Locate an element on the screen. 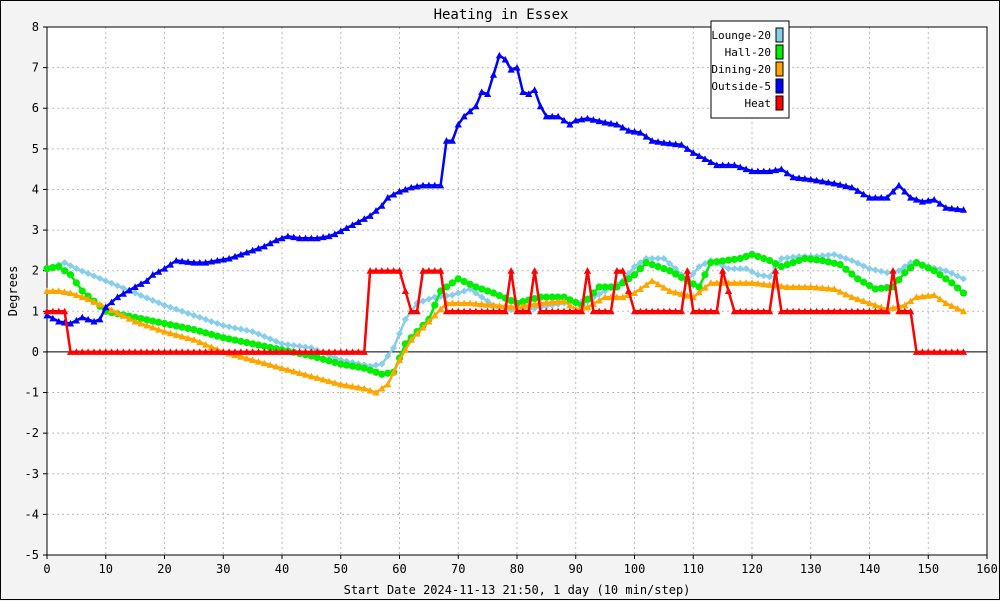 This screenshot has height=601, width=1000. legend-label-heat: Heat is located at coordinates (758, 103).